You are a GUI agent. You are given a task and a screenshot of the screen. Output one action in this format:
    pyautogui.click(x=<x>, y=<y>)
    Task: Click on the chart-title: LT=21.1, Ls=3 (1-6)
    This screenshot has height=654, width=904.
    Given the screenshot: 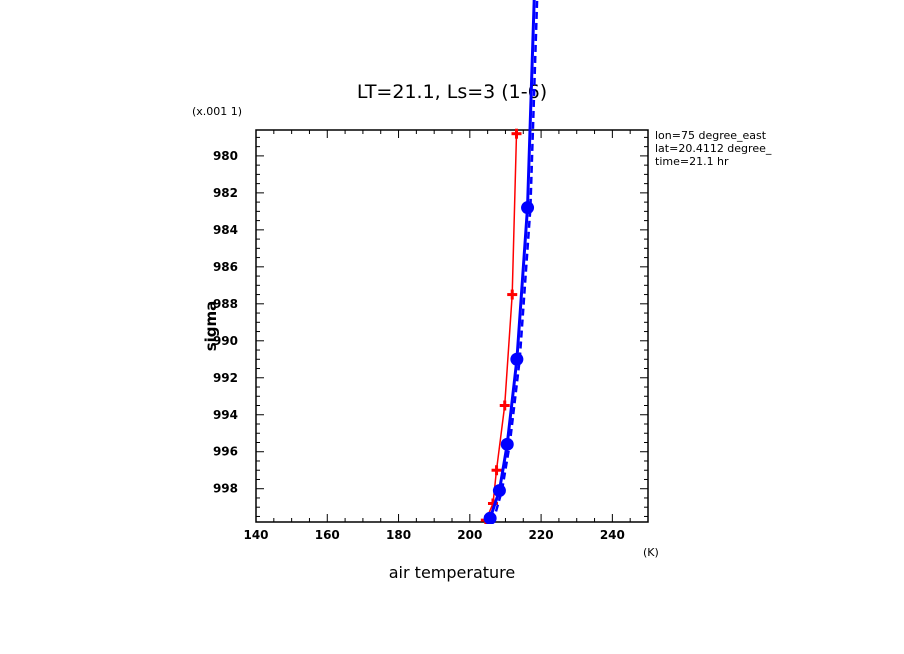 What is the action you would take?
    pyautogui.click(x=452, y=92)
    